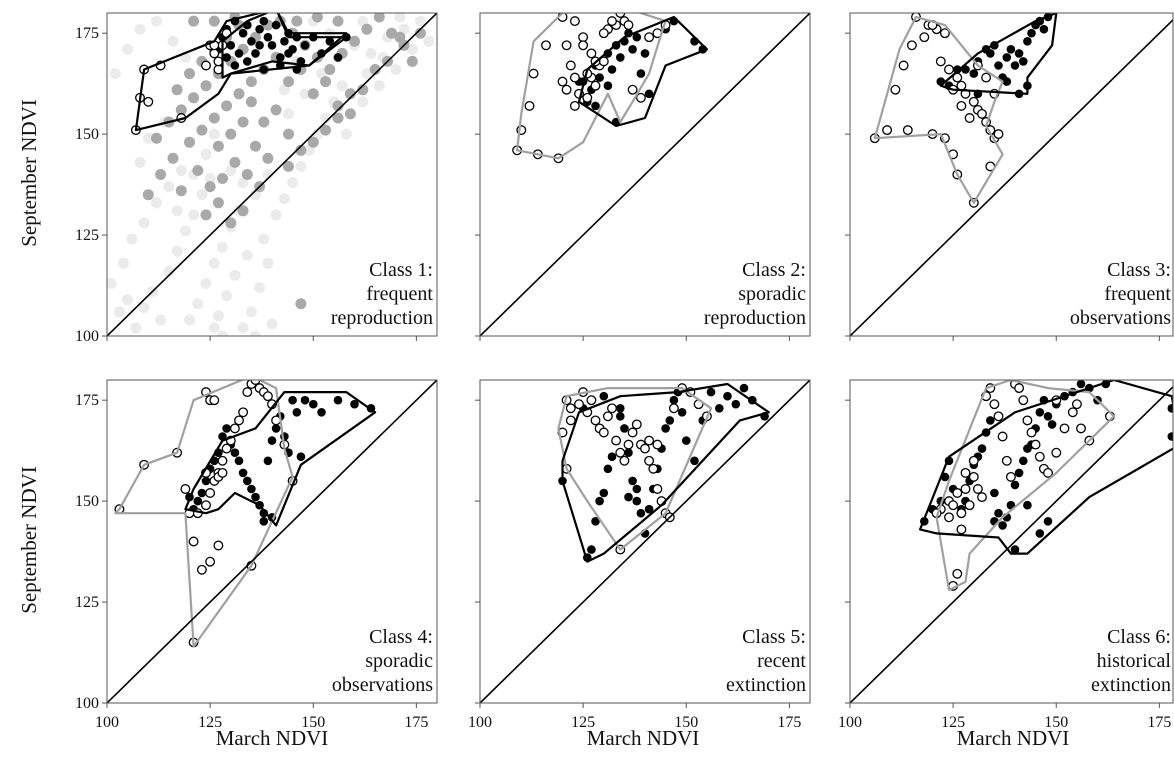  I want to click on x-tick-label: 100, so click(480, 722).